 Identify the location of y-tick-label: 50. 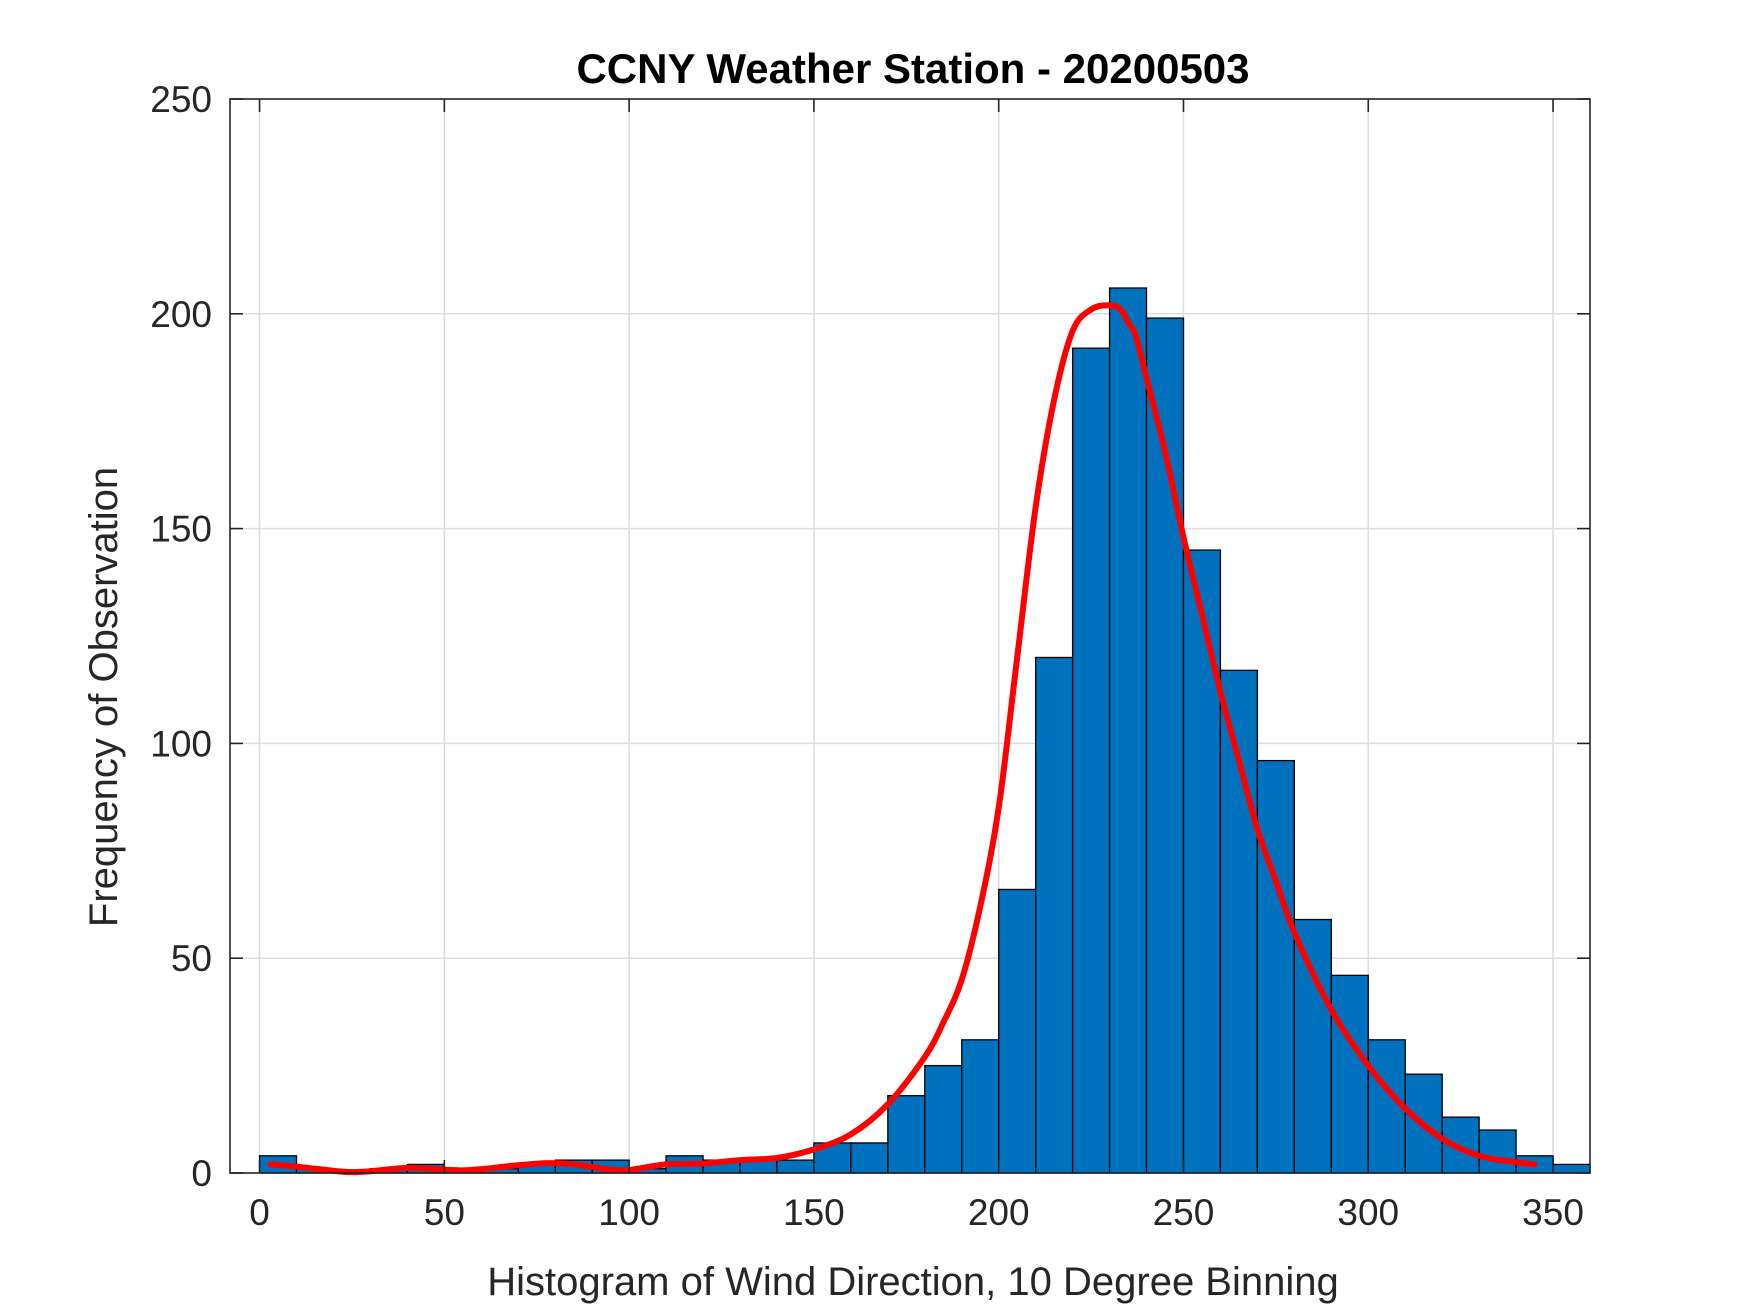
(191, 958).